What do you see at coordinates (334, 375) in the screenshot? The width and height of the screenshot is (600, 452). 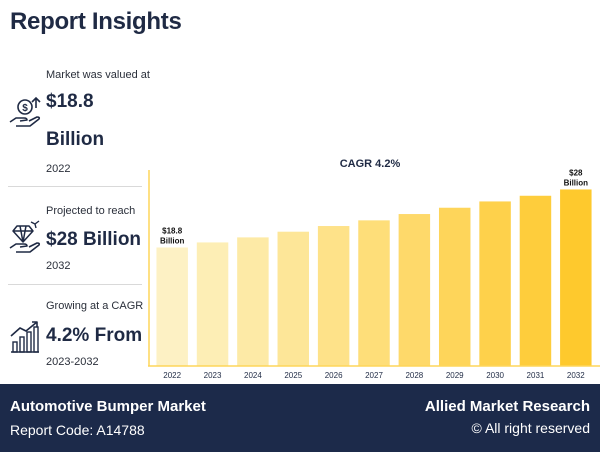 I see `chart-x-tick-label: 2026` at bounding box center [334, 375].